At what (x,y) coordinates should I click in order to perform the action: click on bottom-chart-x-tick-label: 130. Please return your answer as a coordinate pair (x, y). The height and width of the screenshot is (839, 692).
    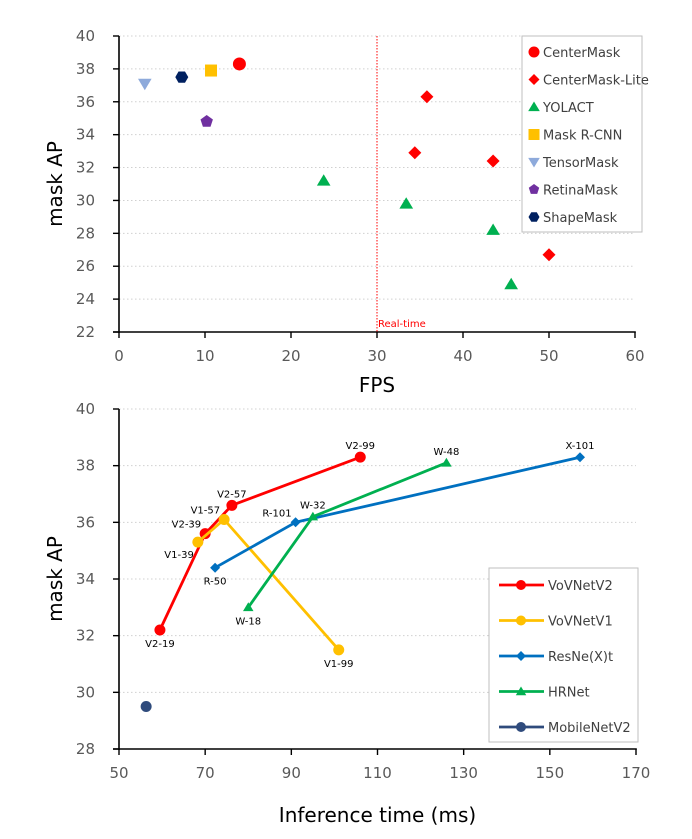
    Looking at the image, I should click on (463, 773).